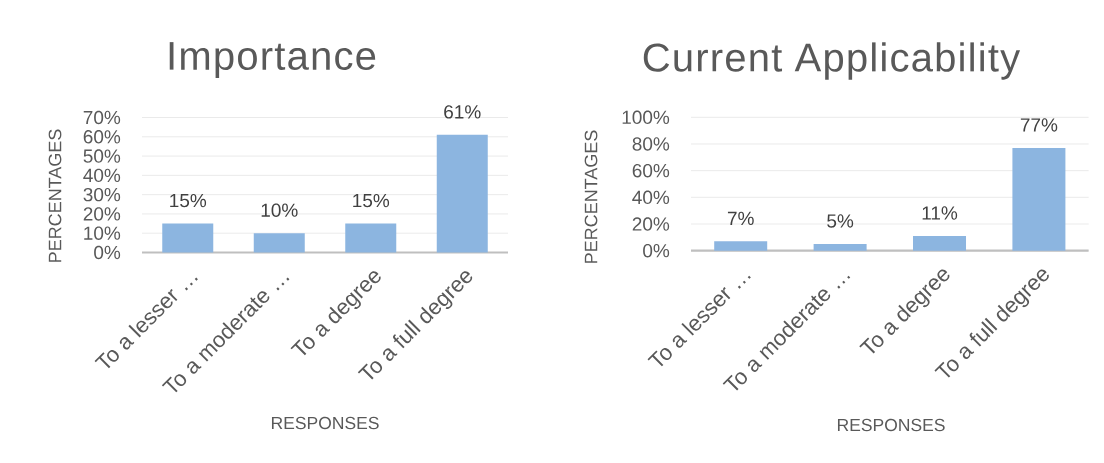  Describe the element at coordinates (651, 144) in the screenshot. I see `y-tick-label: 80%` at that location.